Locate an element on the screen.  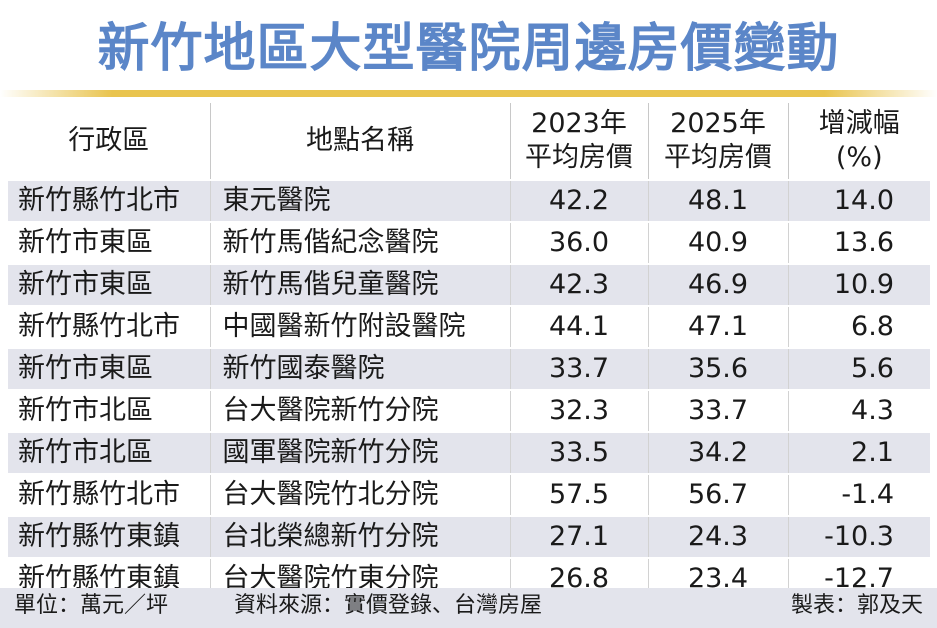
header-price-2023-line2: 平均房價 is located at coordinates (579, 157).